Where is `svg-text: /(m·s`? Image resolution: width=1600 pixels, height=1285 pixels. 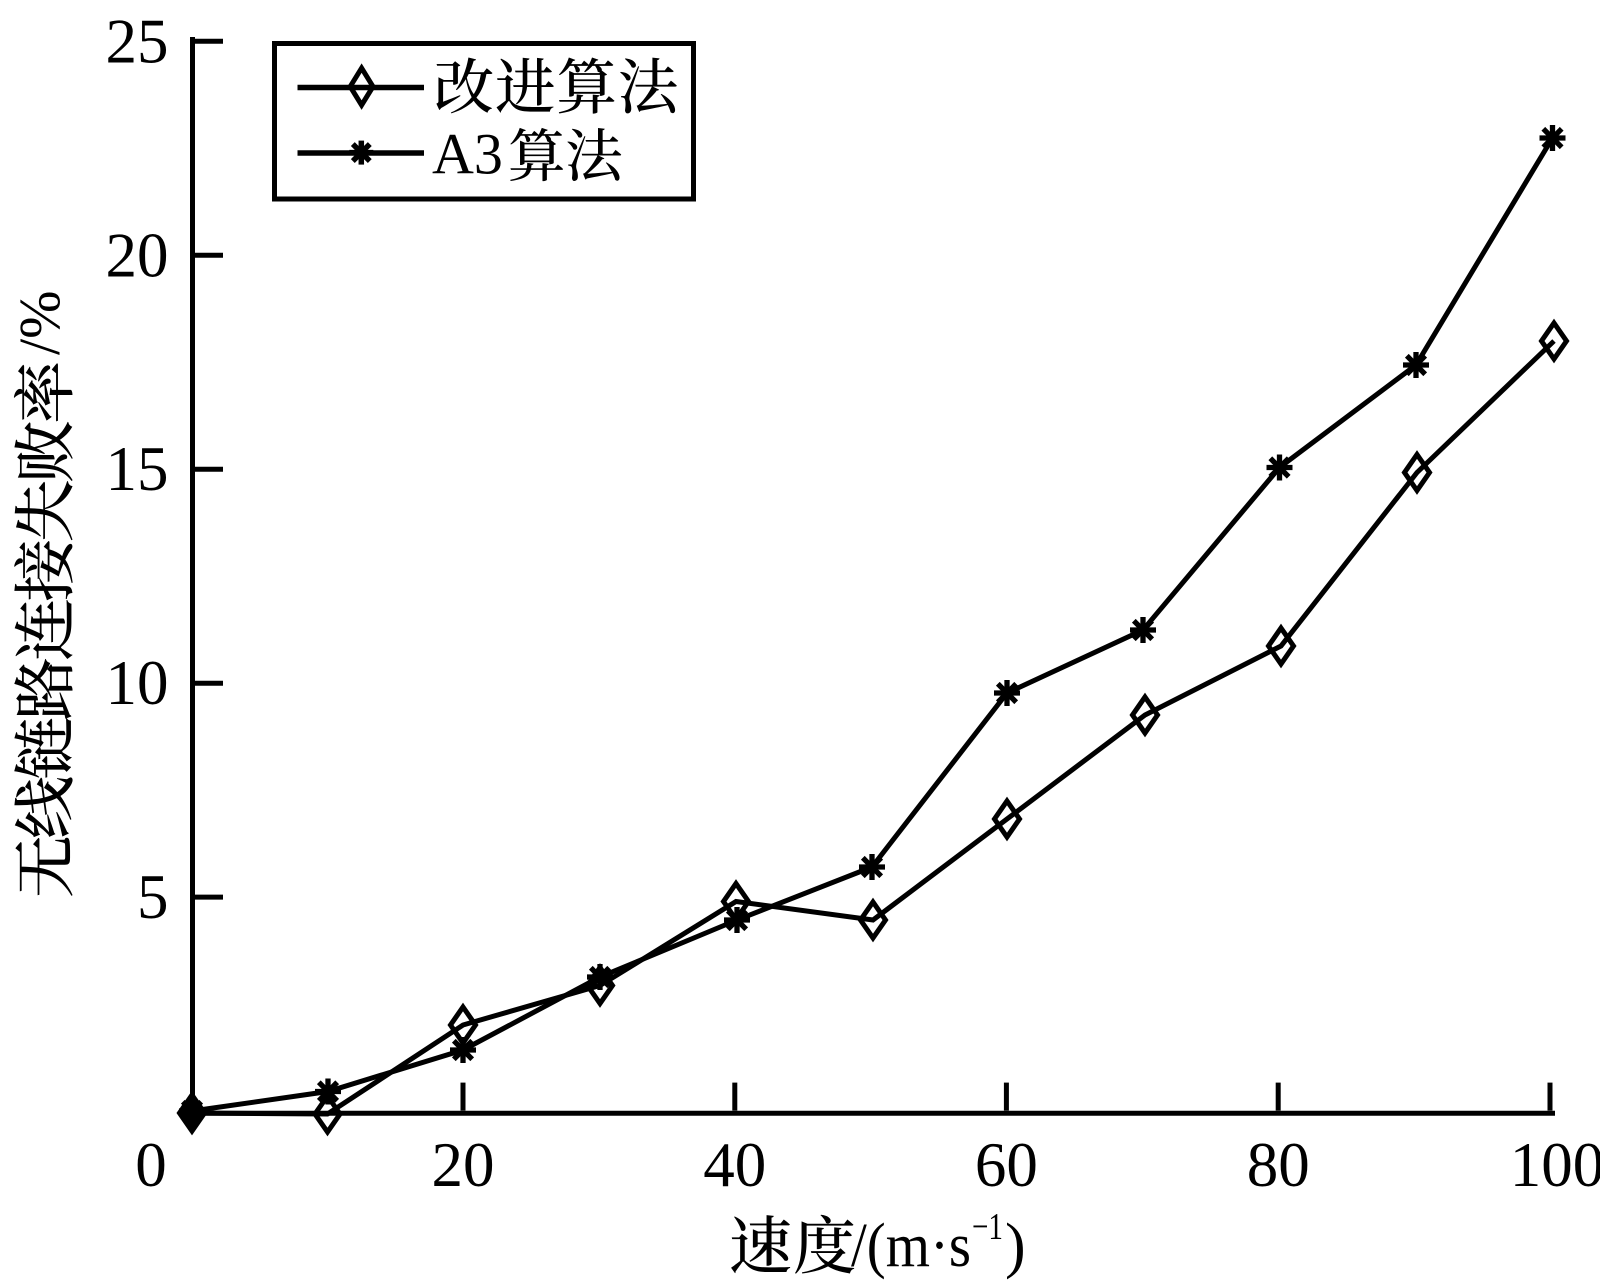
svg-text: /(m·s is located at coordinates (911, 1246).